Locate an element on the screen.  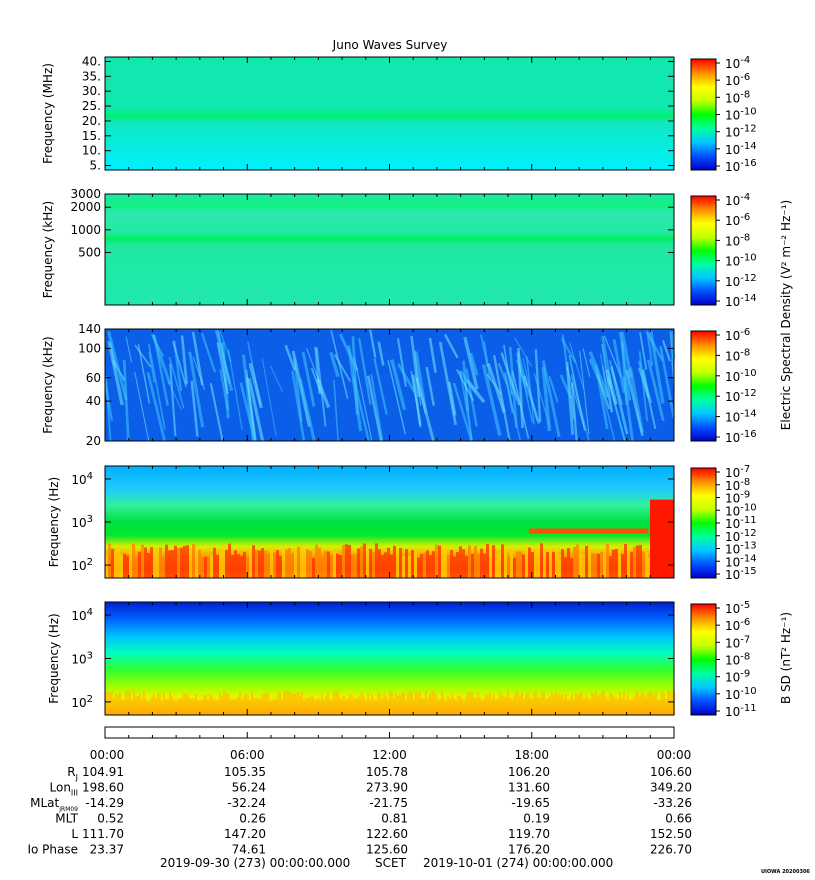
ephemeris-value: 0.26 is located at coordinates (252, 819).